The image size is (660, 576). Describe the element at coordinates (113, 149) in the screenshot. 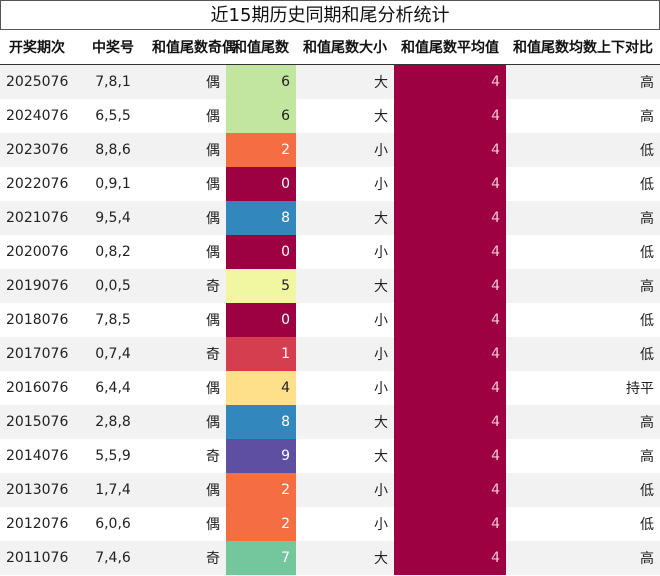

I see `cell-numbers: 8,8,6` at that location.